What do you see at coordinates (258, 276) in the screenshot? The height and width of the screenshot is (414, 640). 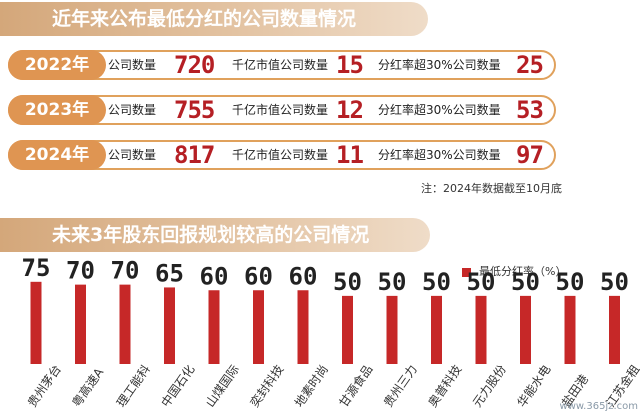 I see `value-label-6: 60` at bounding box center [258, 276].